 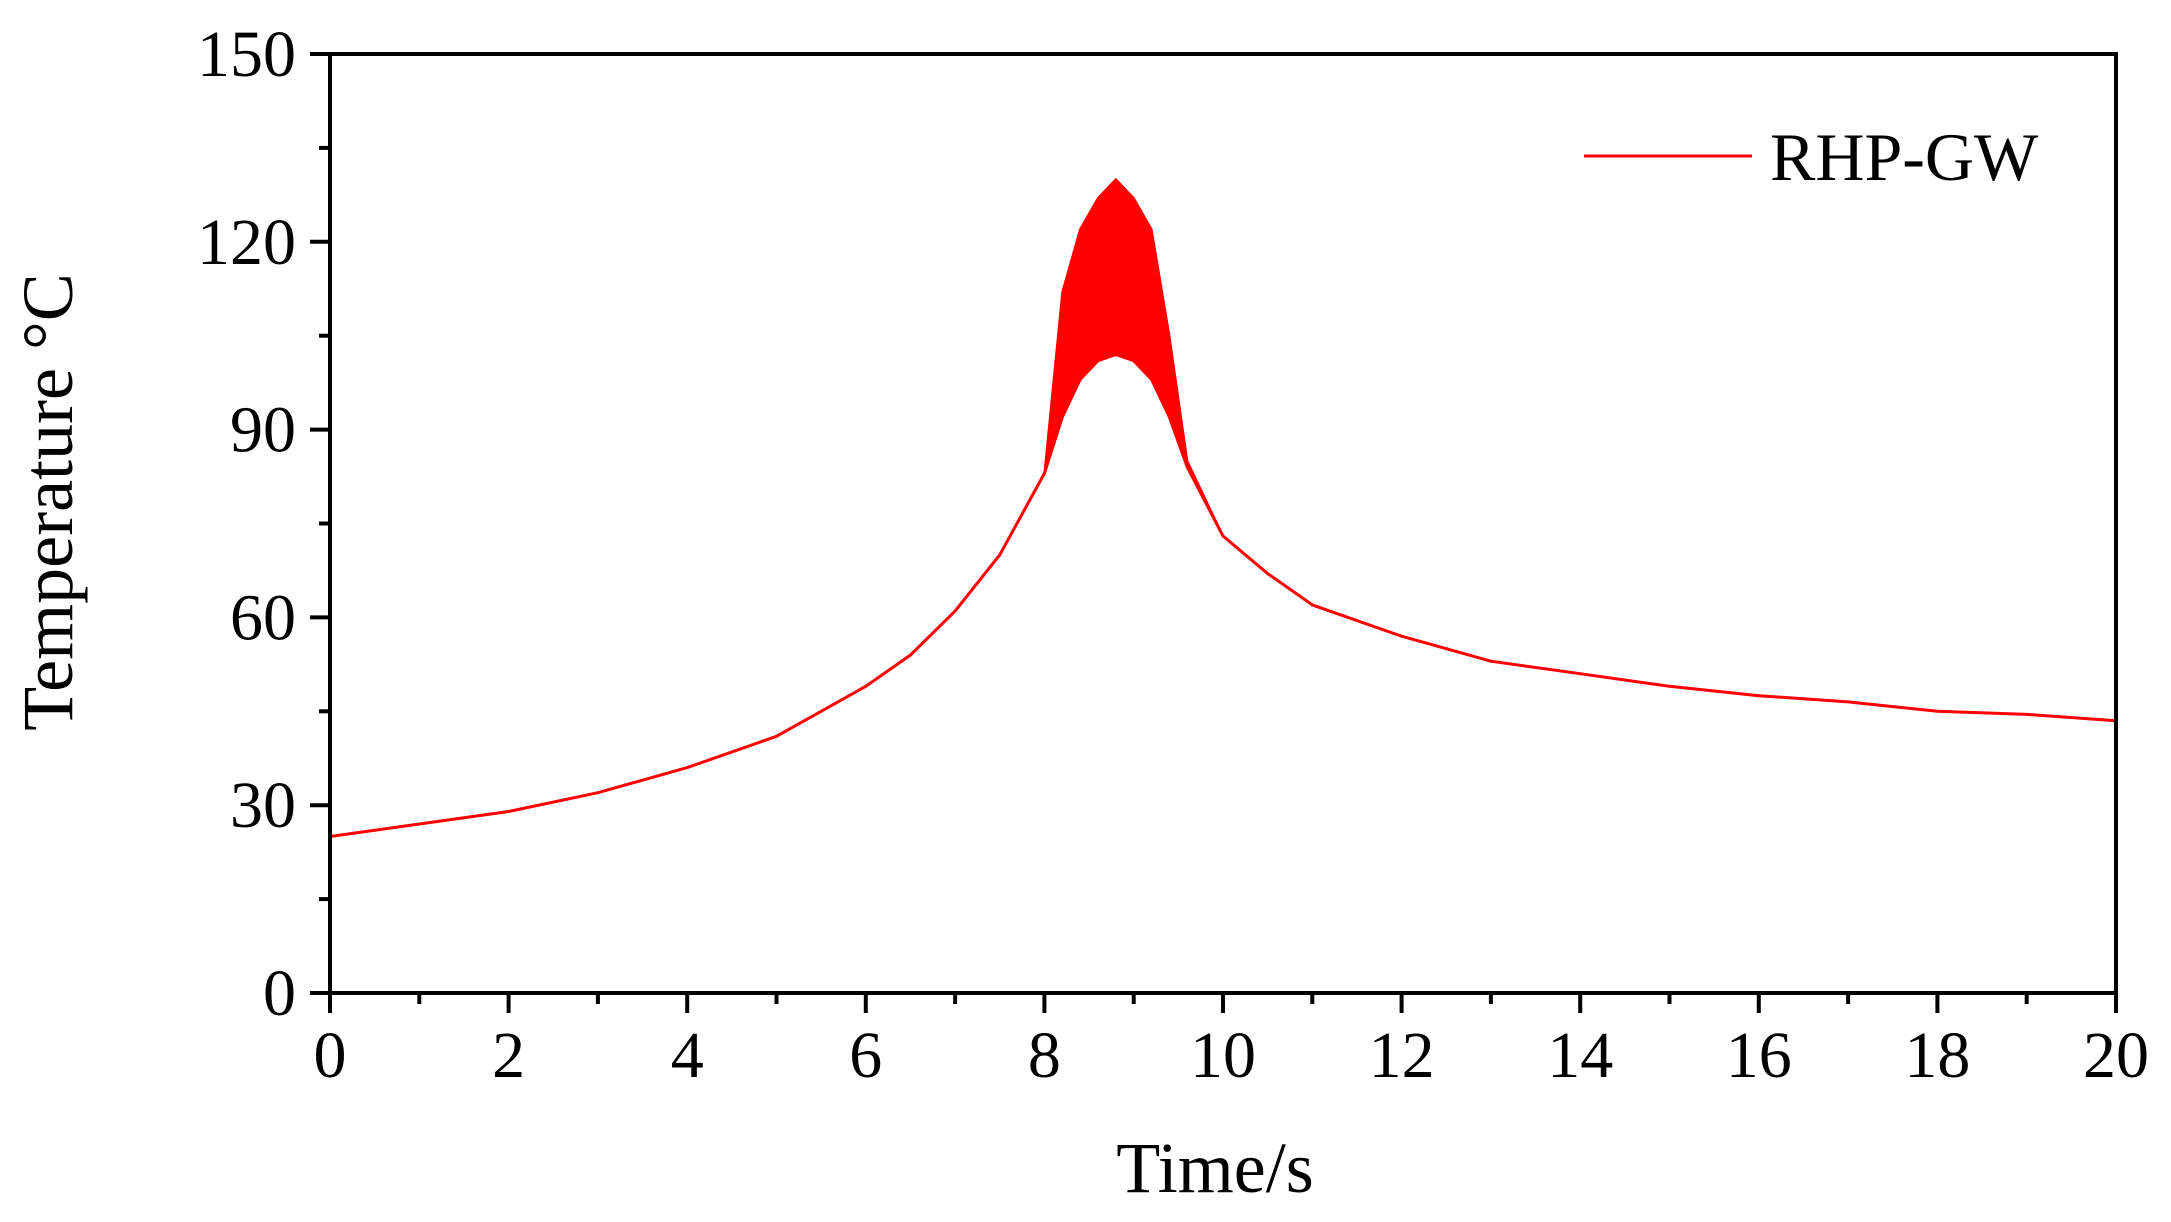 What do you see at coordinates (330, 1055) in the screenshot?
I see `x-tick-label: 0` at bounding box center [330, 1055].